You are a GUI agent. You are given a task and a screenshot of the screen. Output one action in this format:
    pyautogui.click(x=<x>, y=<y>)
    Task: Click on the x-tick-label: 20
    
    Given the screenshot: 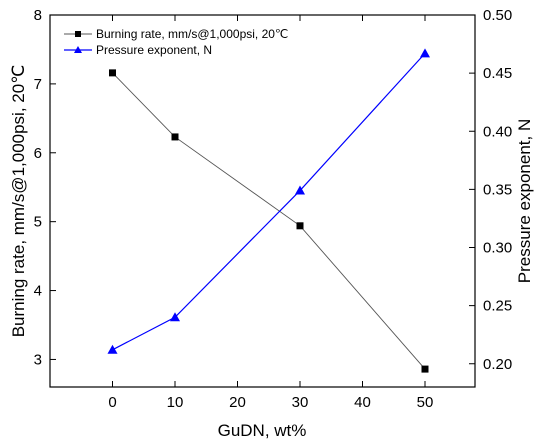 What is the action you would take?
    pyautogui.click(x=237, y=402)
    